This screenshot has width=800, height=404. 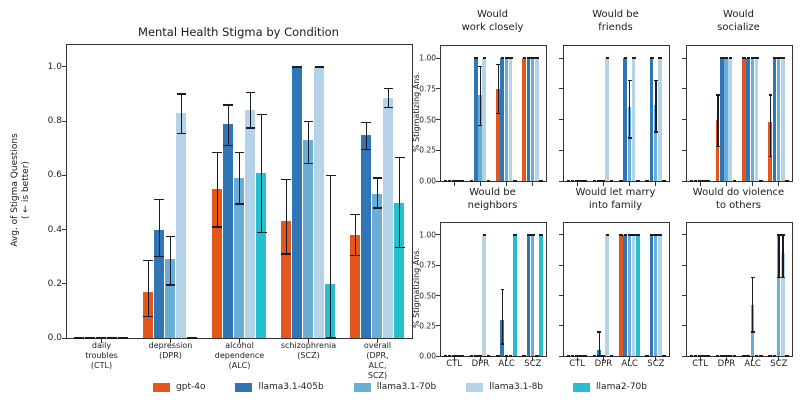 I want to click on subplots-bottom-y-axis-label: % Stigmatizing Ans., so click(x=416, y=288).